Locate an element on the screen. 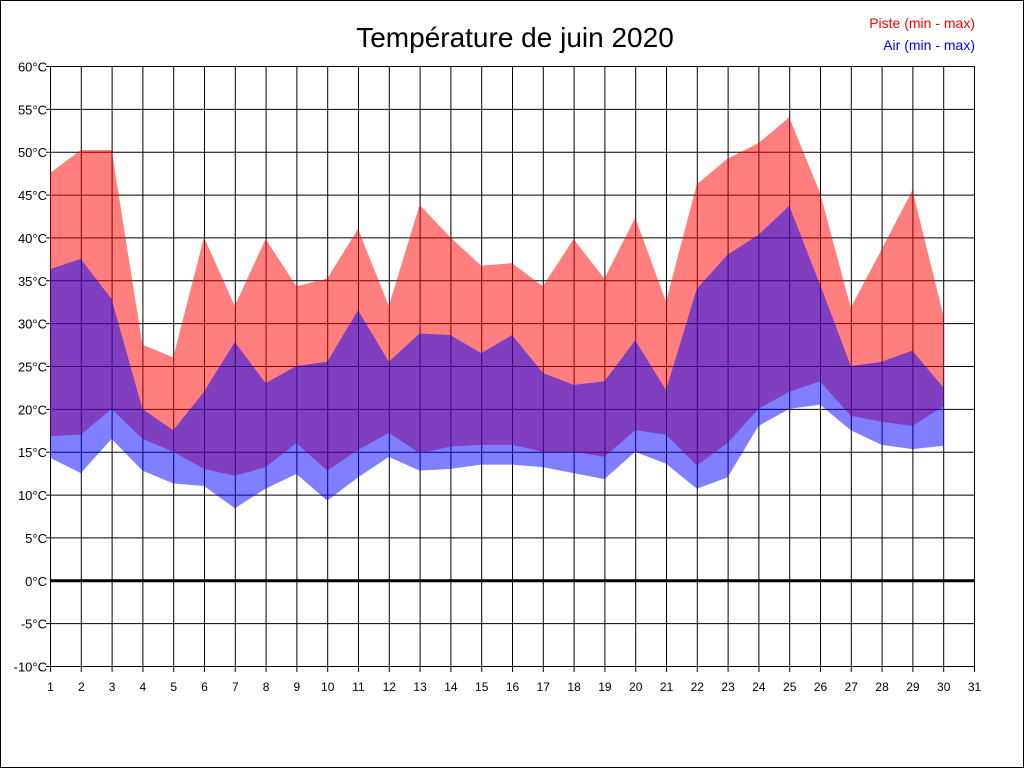 The height and width of the screenshot is (768, 1024). chart-title: Température de juin 2020 is located at coordinates (515, 37).